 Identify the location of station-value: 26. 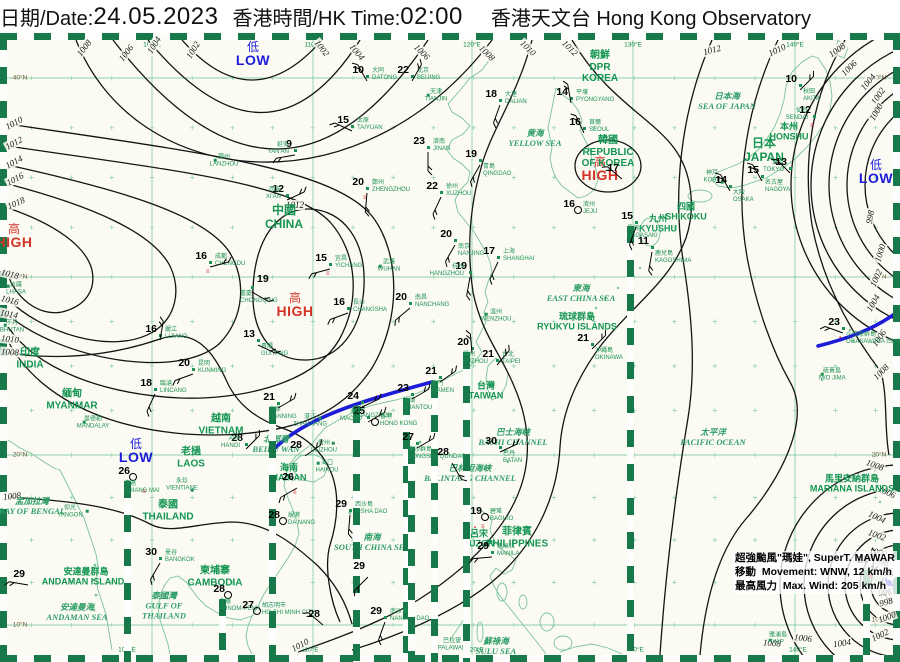
(288, 477).